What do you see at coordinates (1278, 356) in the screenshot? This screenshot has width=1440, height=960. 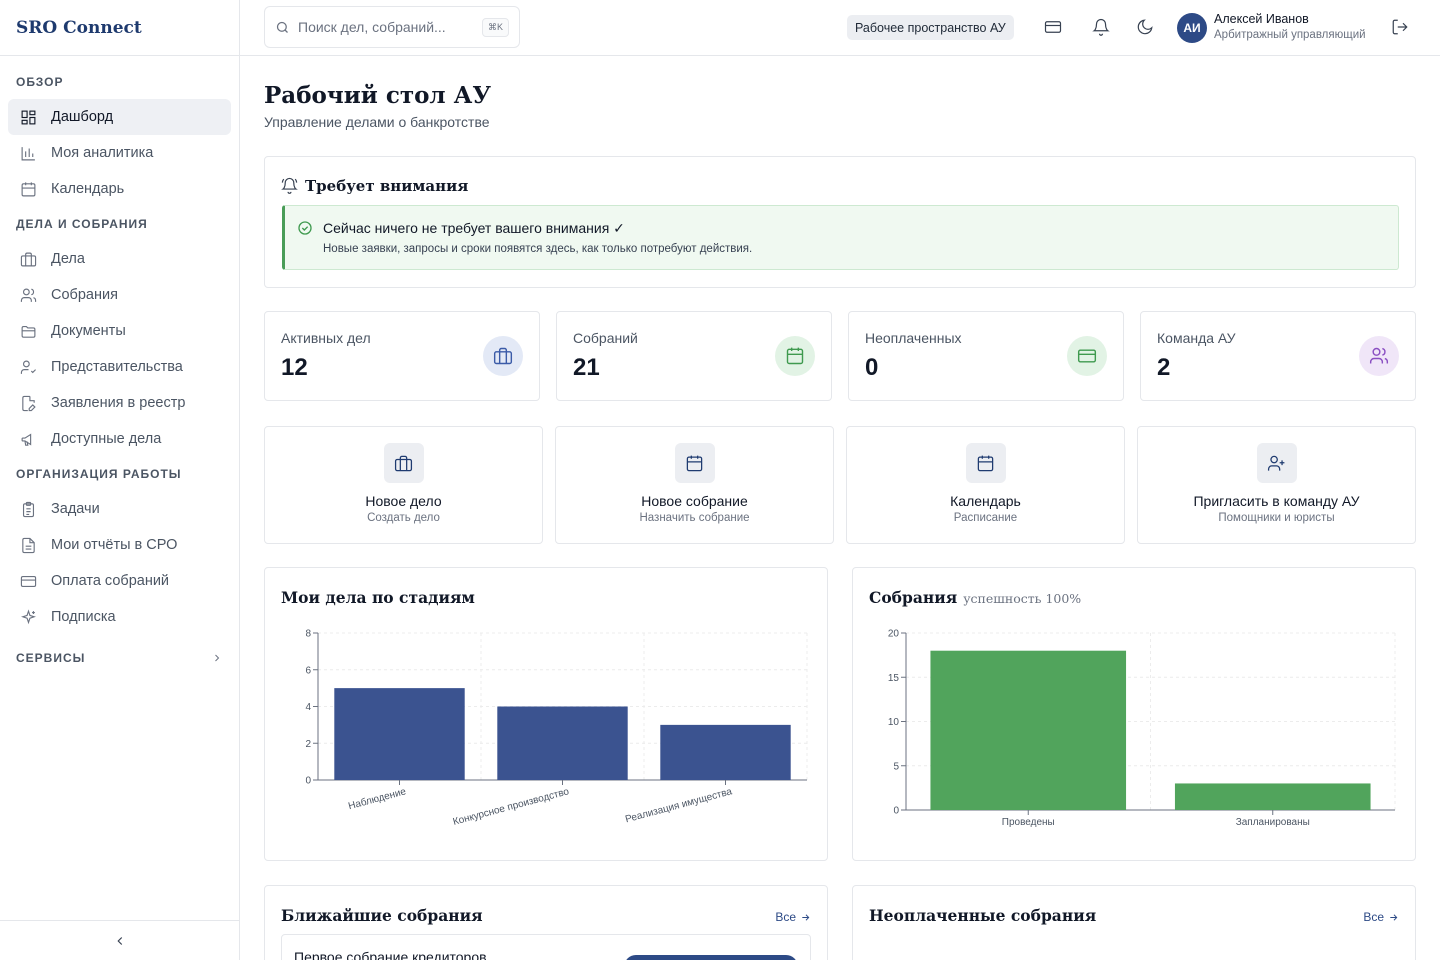 I see `stat-card-team: Команда АУ 2` at bounding box center [1278, 356].